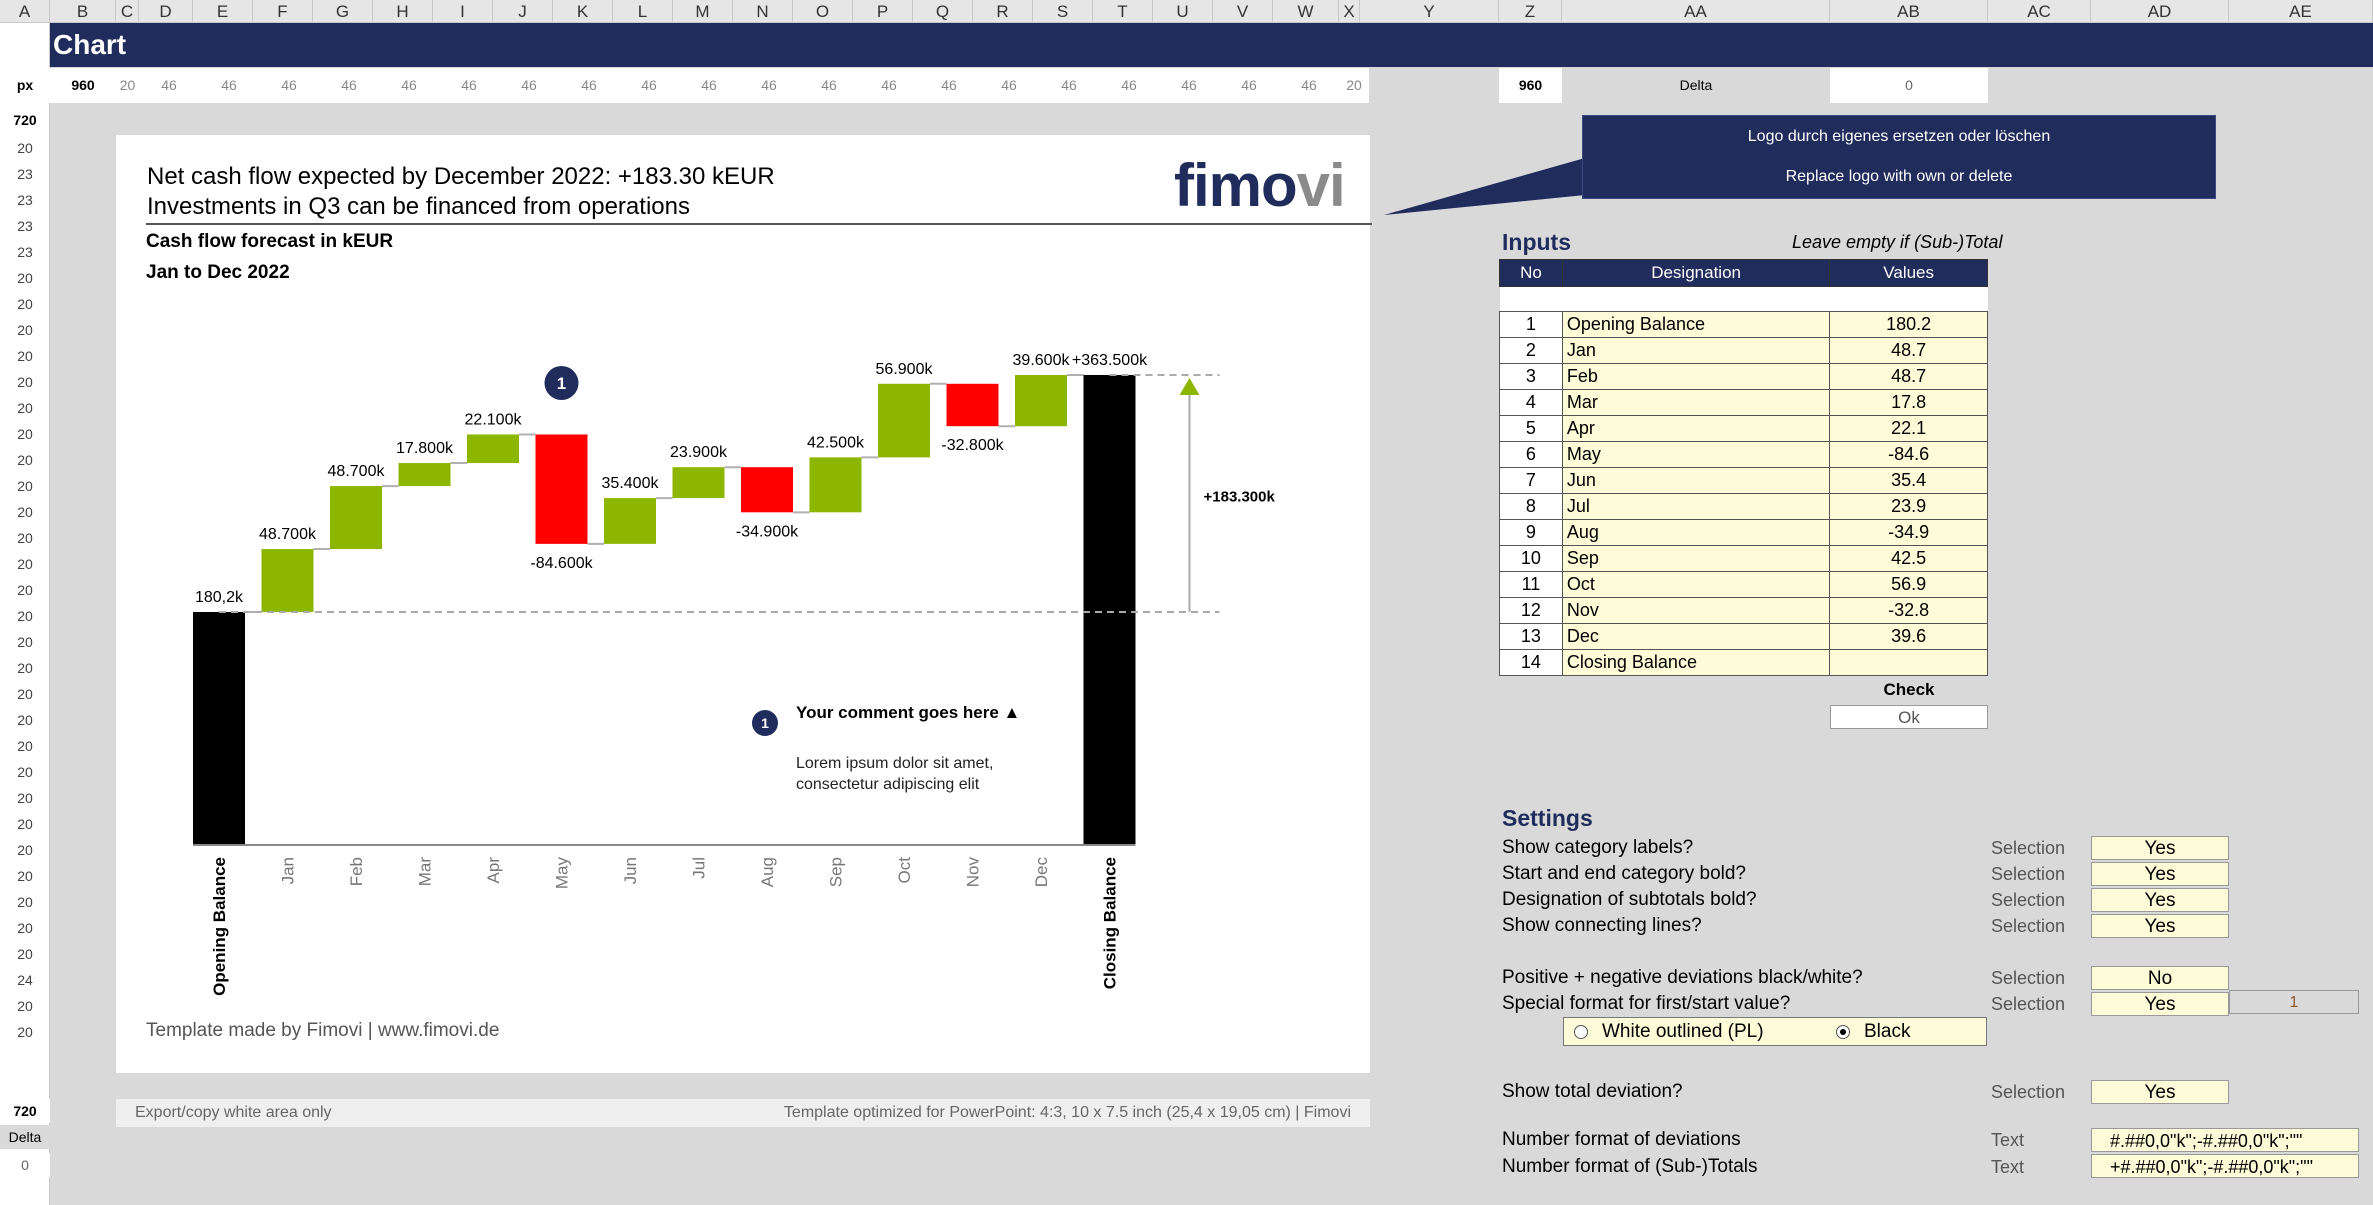  I want to click on input-value-cell: -34.9, so click(1908, 532).